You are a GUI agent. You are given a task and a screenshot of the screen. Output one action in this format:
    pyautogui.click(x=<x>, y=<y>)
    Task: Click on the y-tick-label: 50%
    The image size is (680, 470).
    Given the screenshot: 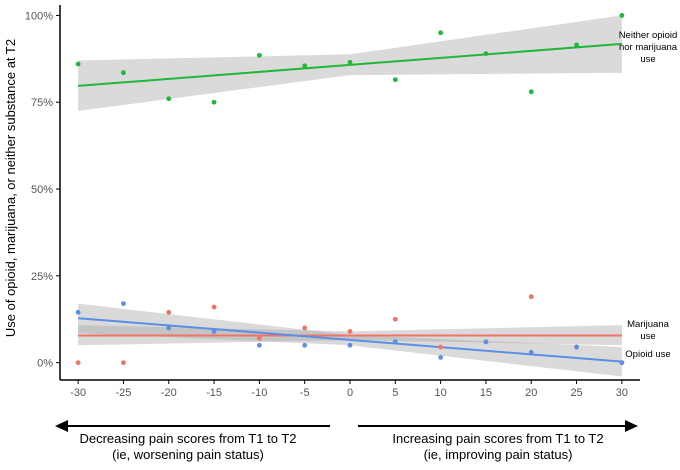 What is the action you would take?
    pyautogui.click(x=42, y=190)
    